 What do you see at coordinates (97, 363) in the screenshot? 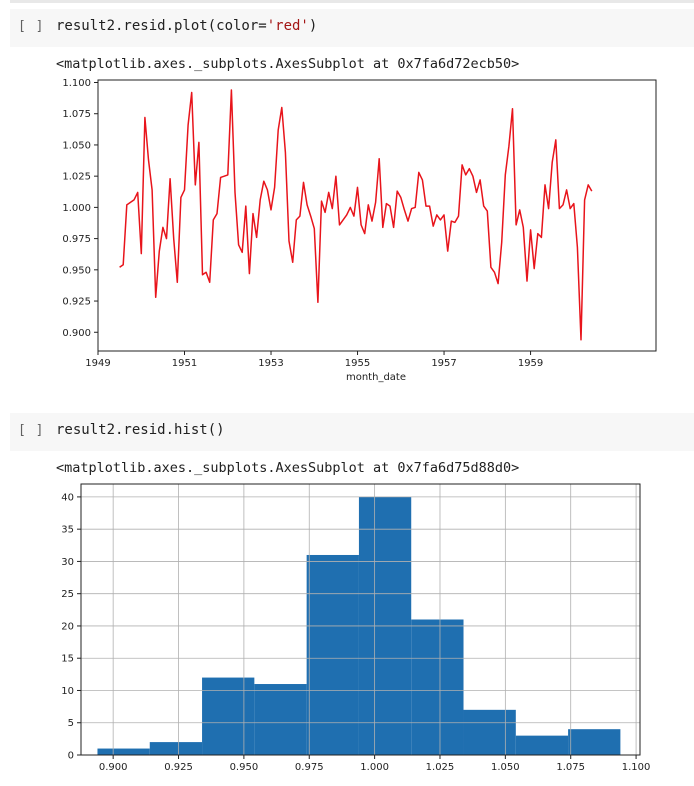
I see `x-tick-label: 1949` at bounding box center [97, 363].